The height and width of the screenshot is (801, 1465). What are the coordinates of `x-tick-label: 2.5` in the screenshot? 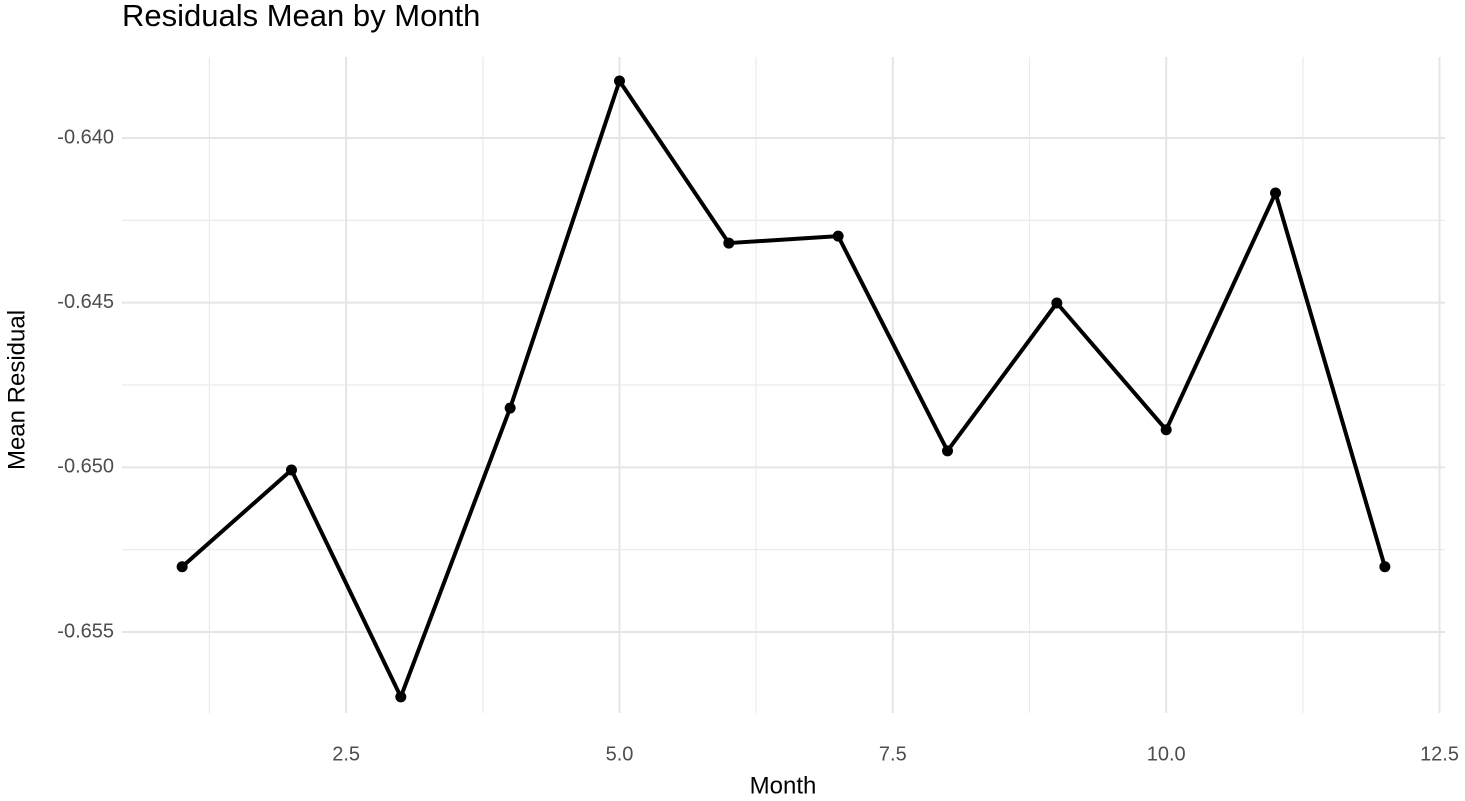 It's located at (346, 754).